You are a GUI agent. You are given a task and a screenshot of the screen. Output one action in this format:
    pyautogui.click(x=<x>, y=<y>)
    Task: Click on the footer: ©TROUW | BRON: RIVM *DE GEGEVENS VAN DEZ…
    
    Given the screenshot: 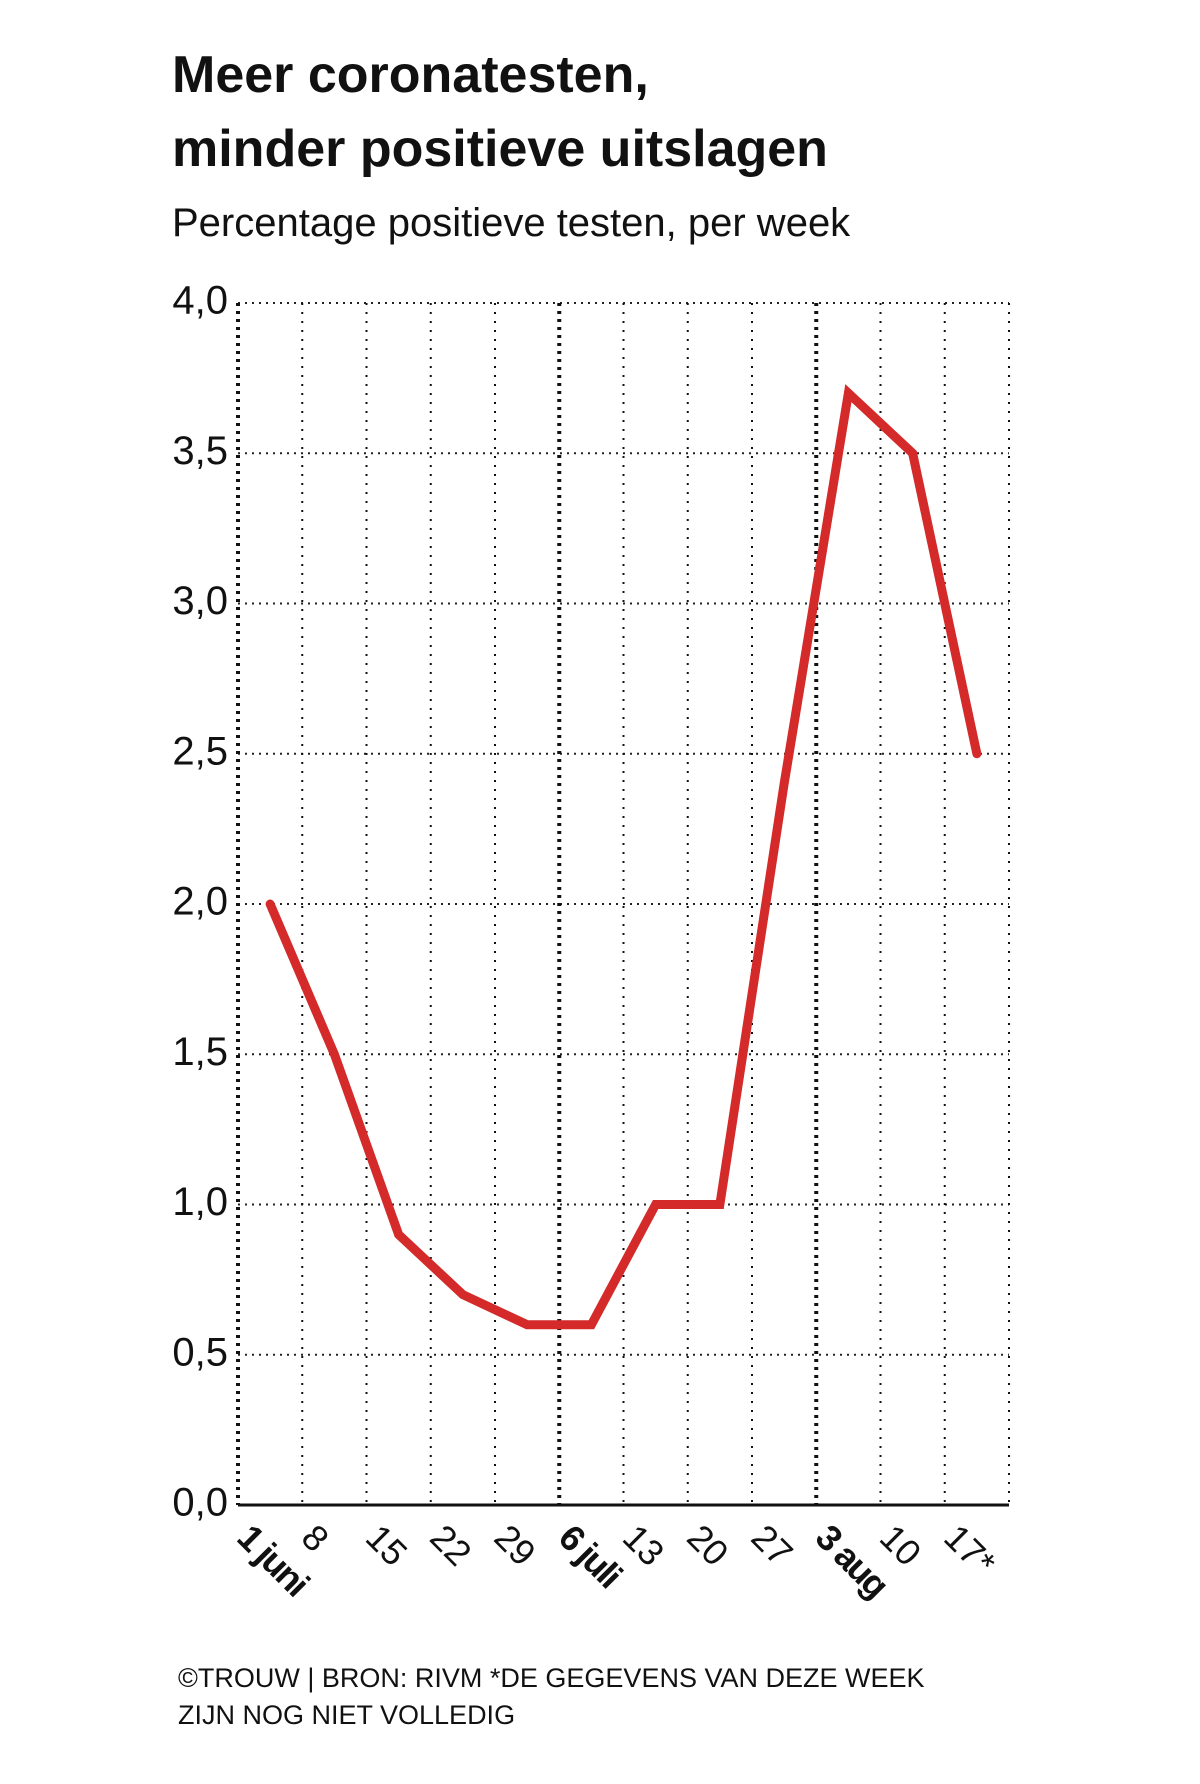 What is the action you would take?
    pyautogui.click(x=551, y=1678)
    